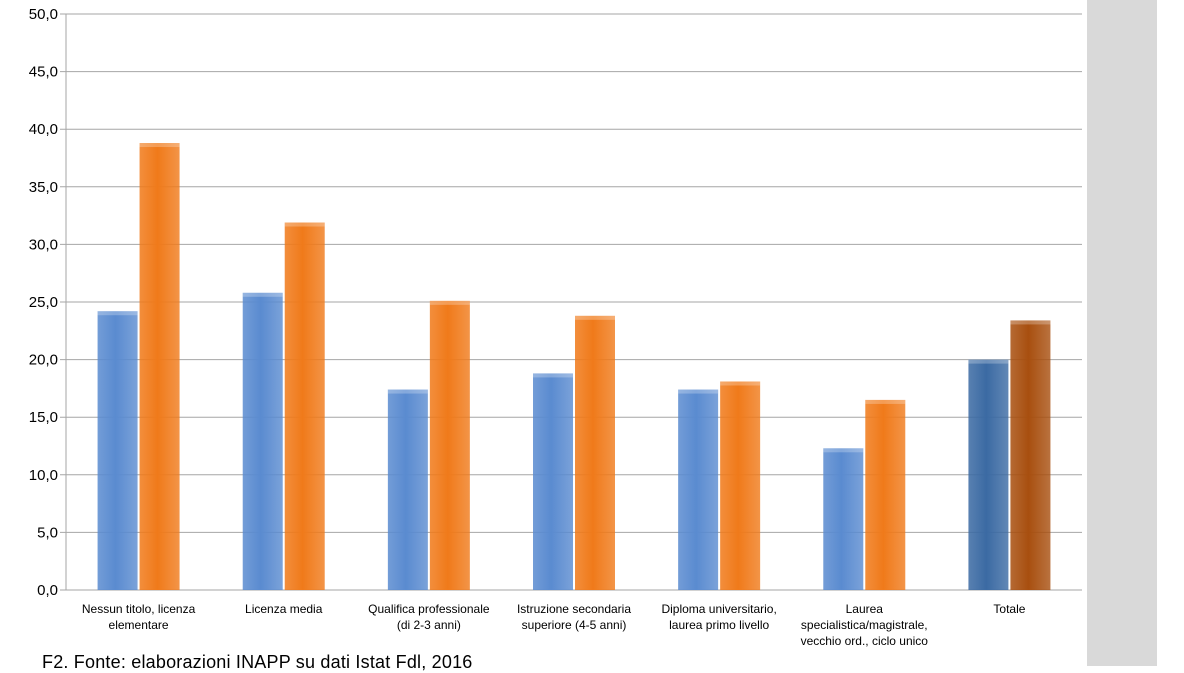 The image size is (1184, 673). Describe the element at coordinates (1009, 609) in the screenshot. I see `x-tick-label: Totale` at that location.